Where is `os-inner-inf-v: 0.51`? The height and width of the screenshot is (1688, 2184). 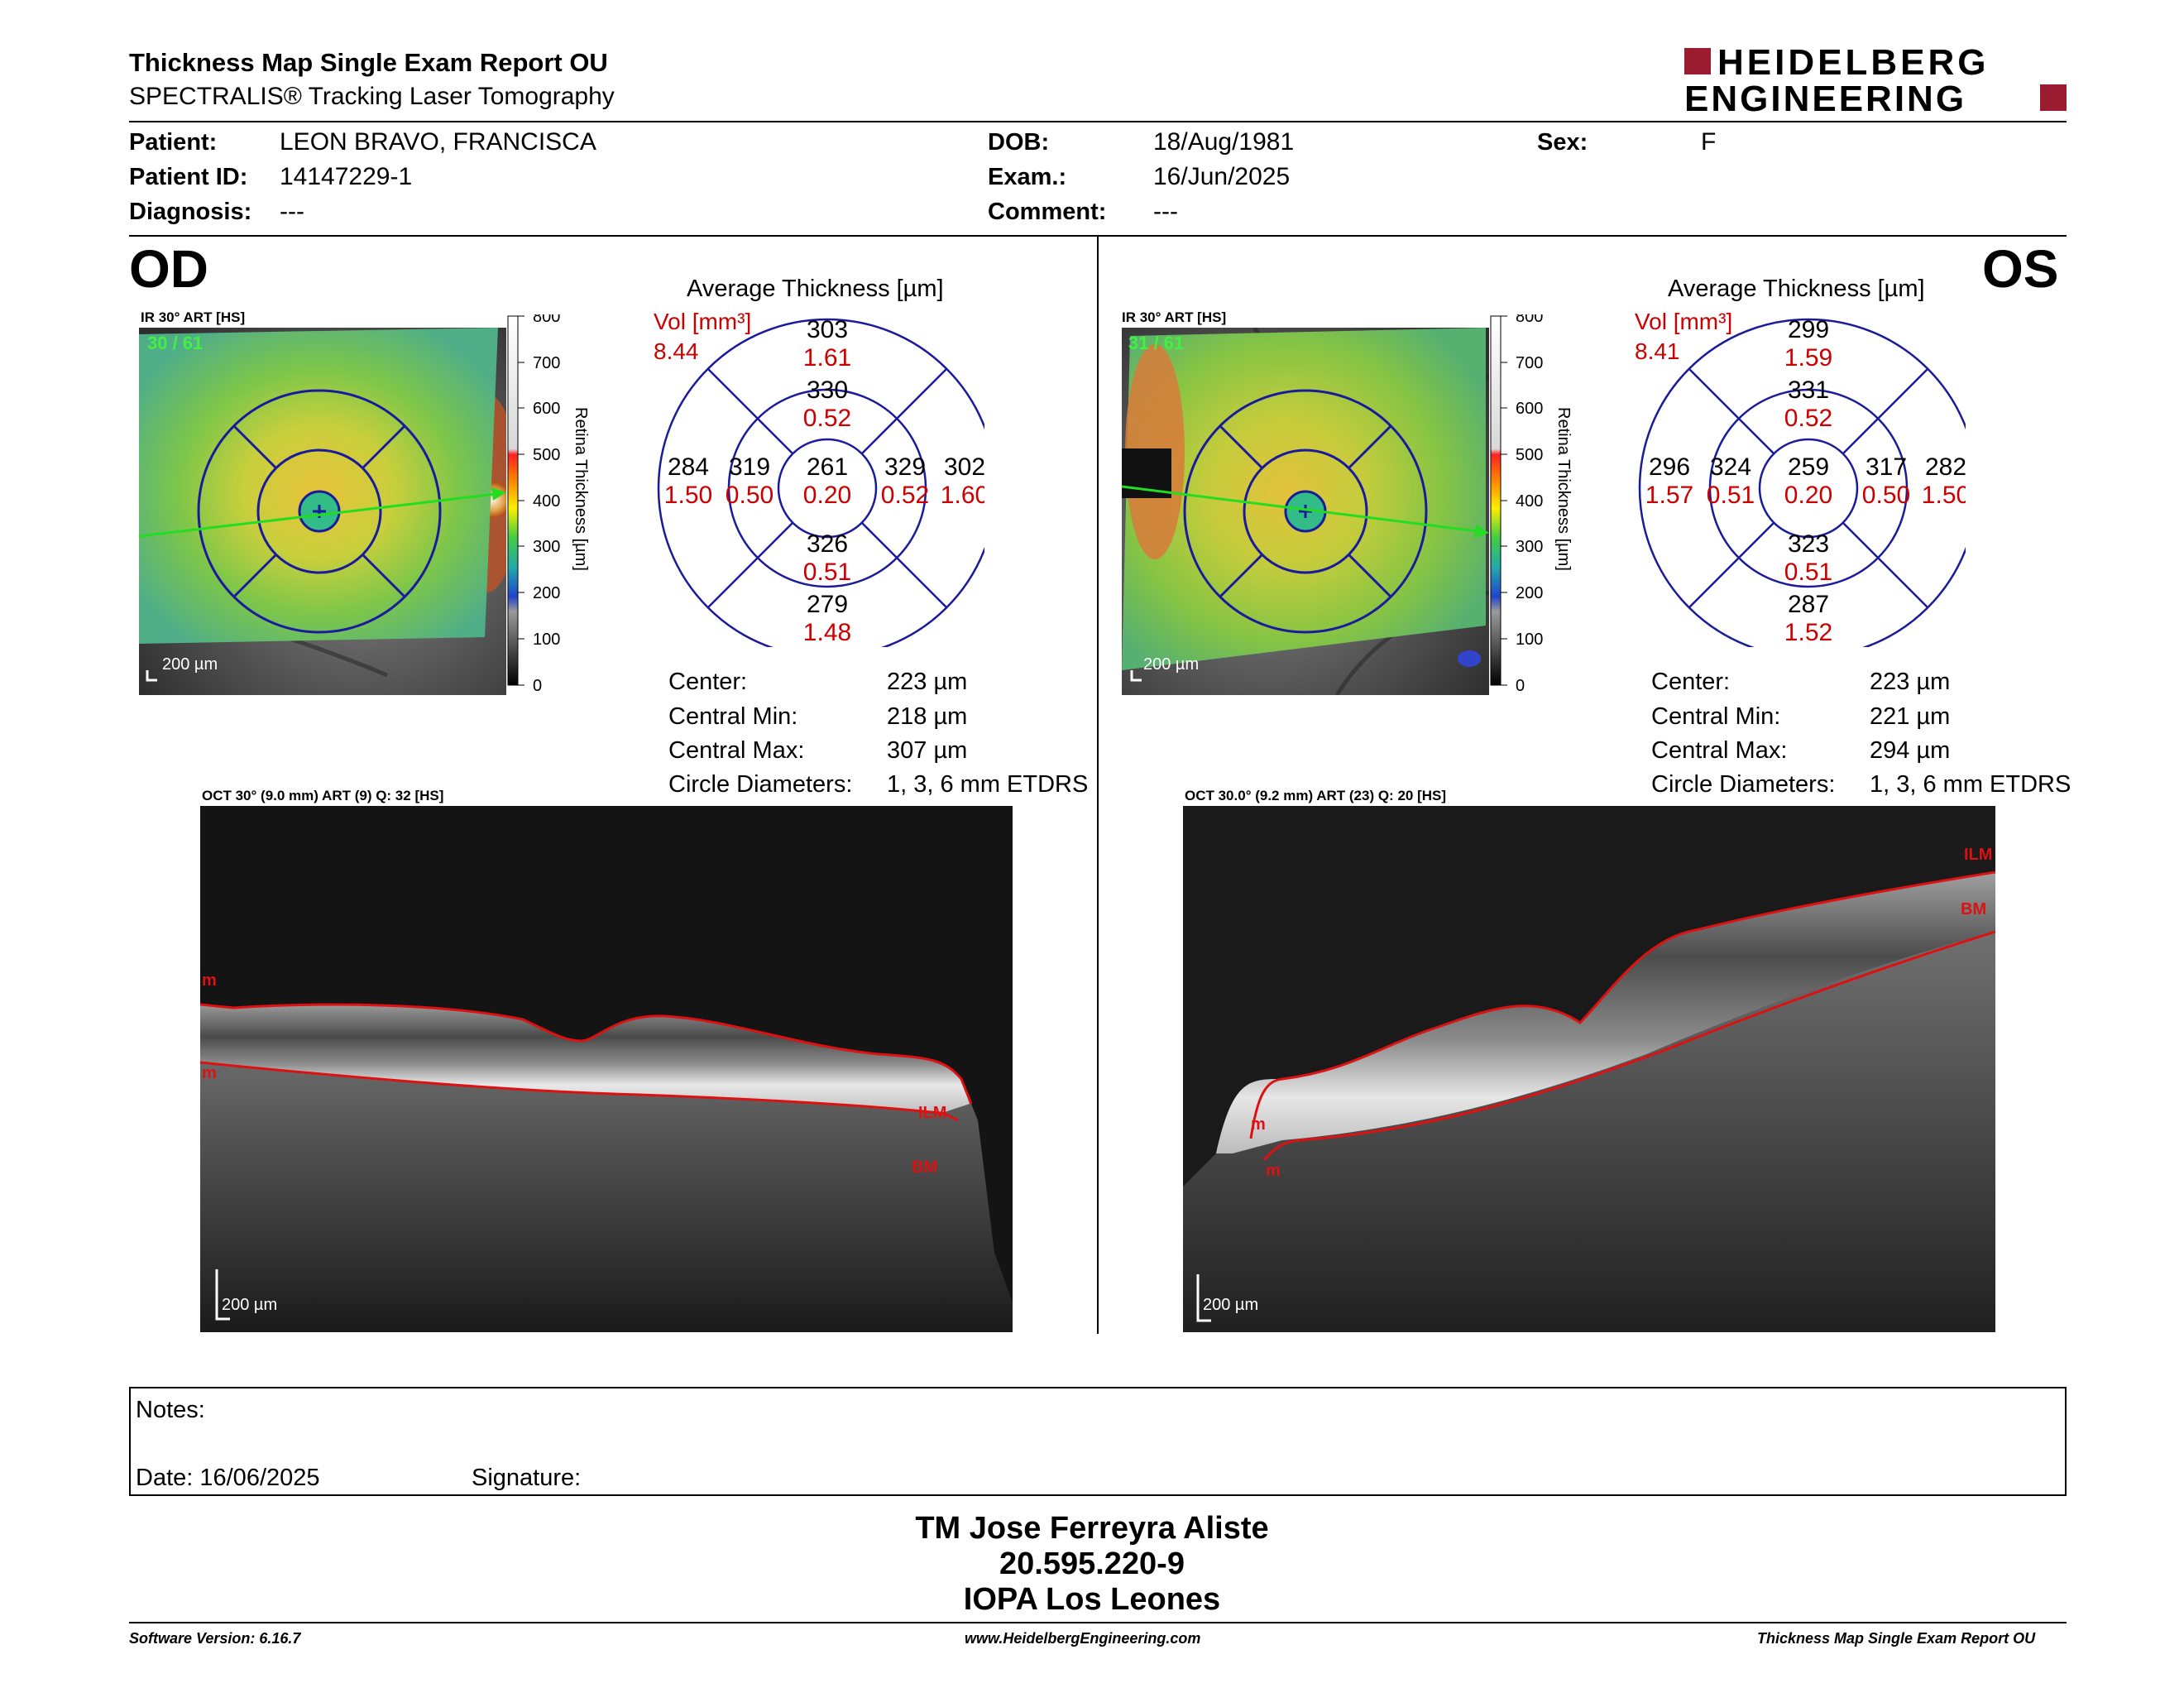 os-inner-inf-v: 0.51 is located at coordinates (1808, 572).